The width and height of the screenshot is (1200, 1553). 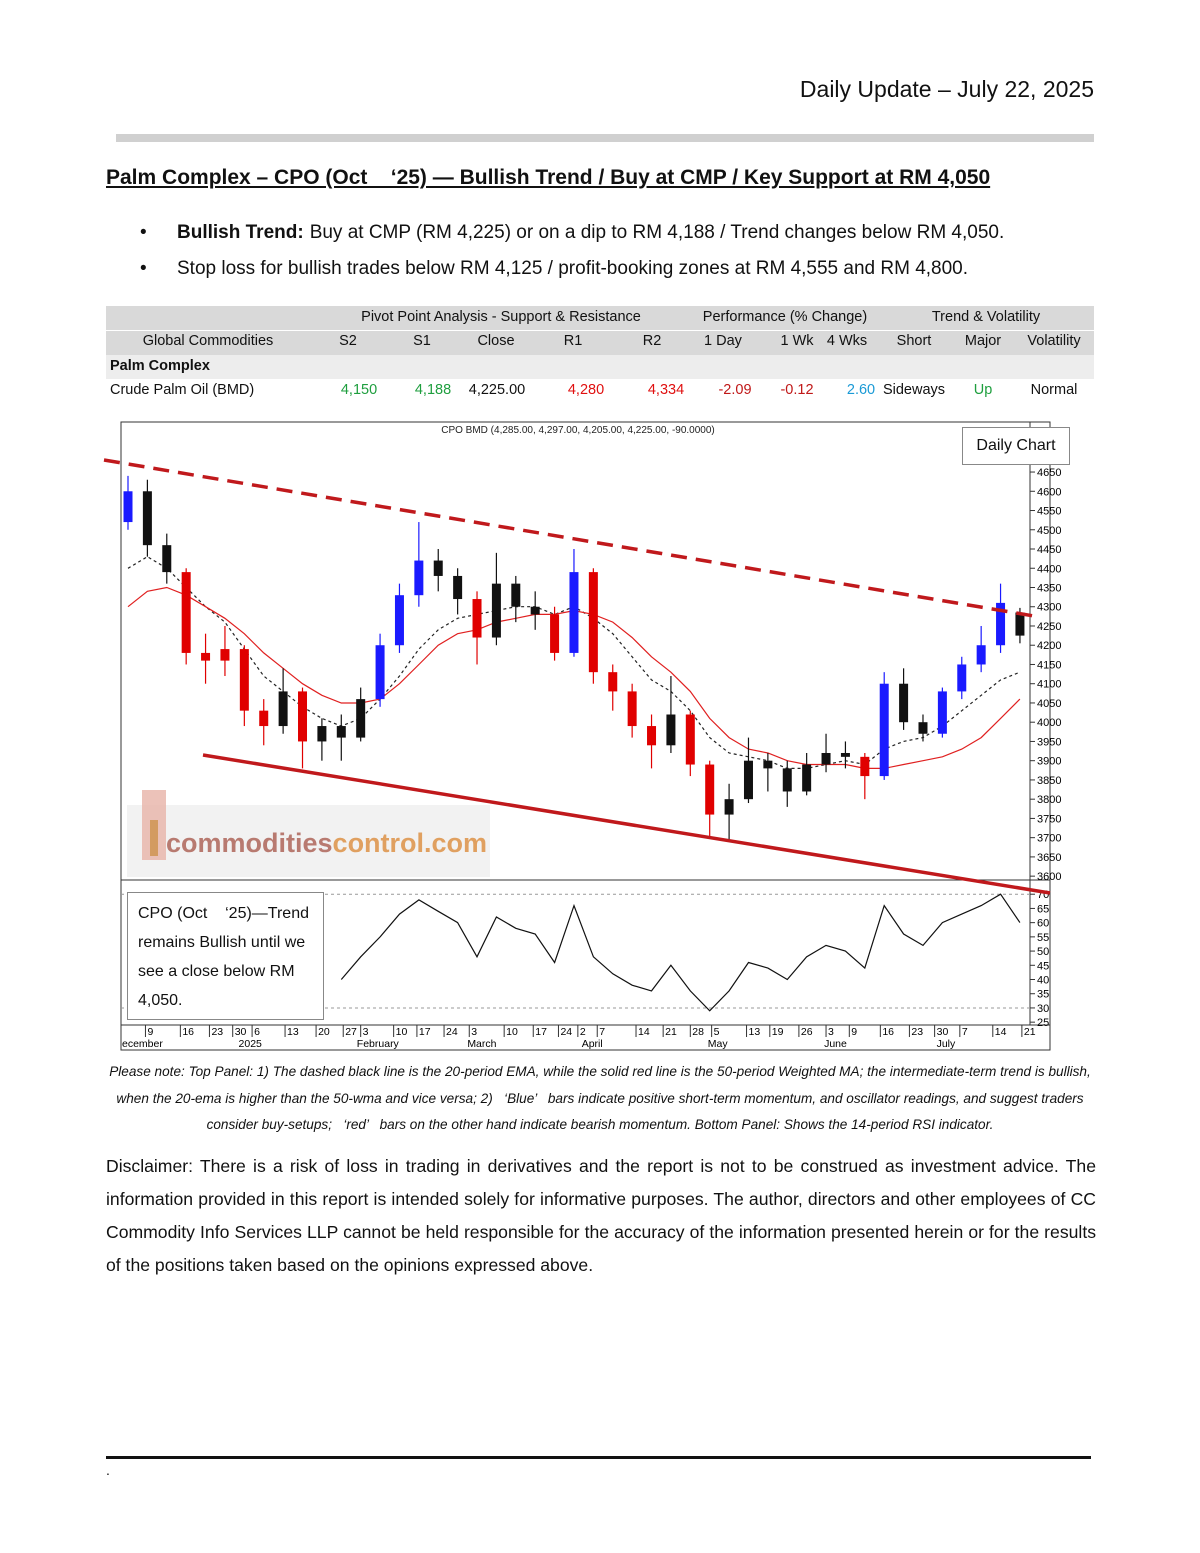 What do you see at coordinates (1049, 685) in the screenshot?
I see `y-tick-label: 4100` at bounding box center [1049, 685].